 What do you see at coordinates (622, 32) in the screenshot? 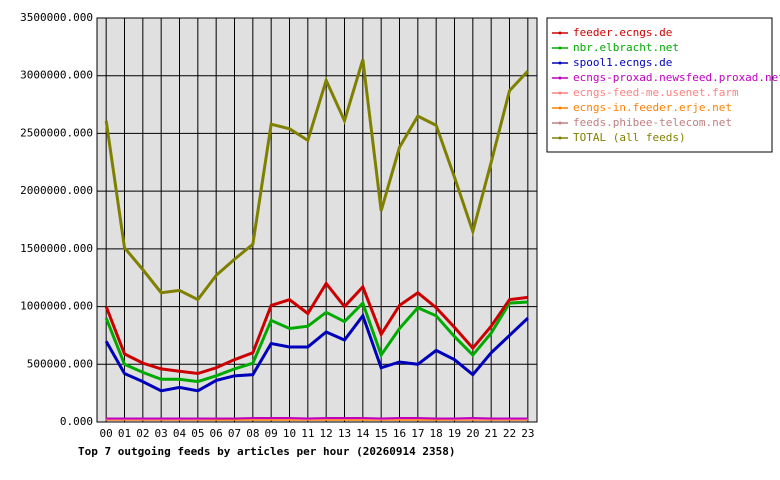
I see `legend-label: feeder.ecngs.de` at bounding box center [622, 32].